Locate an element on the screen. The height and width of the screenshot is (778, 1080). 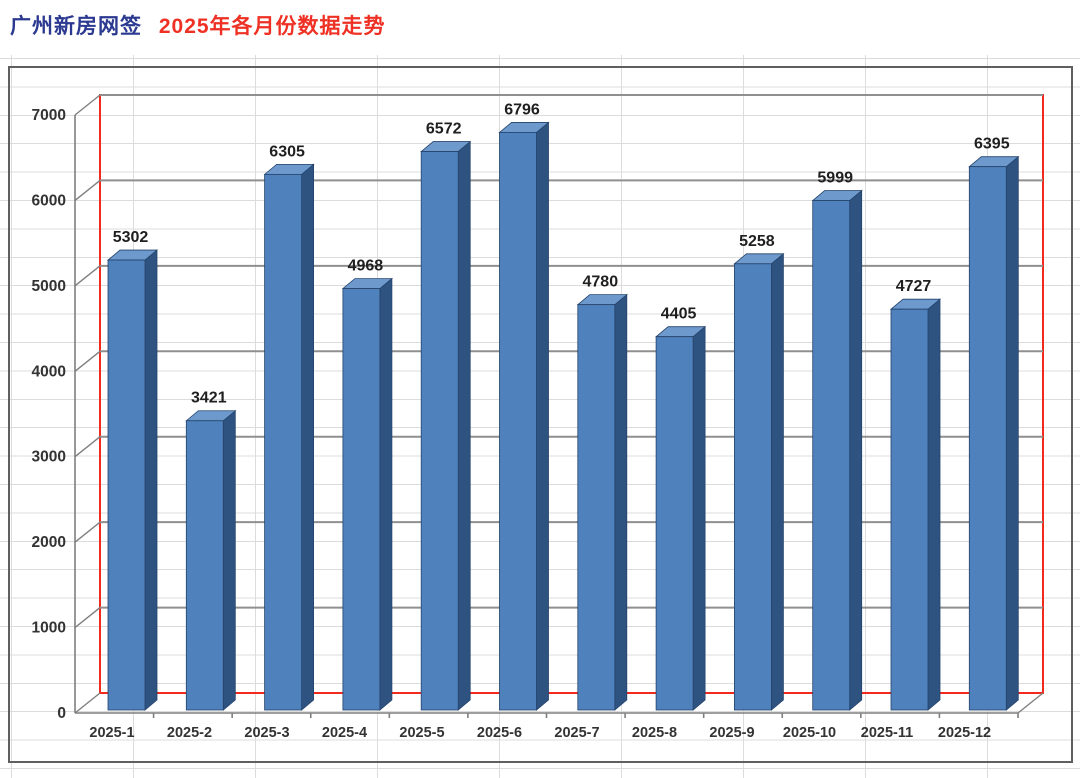
bar-value-label: 5302 is located at coordinates (131, 237).